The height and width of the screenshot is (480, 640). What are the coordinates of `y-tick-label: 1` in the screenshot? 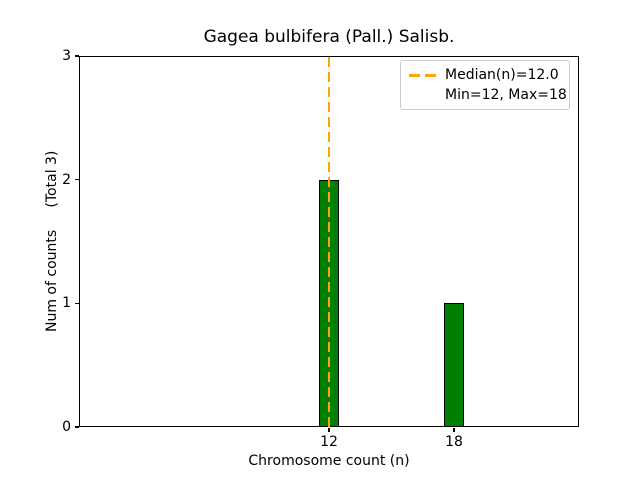 It's located at (66, 303).